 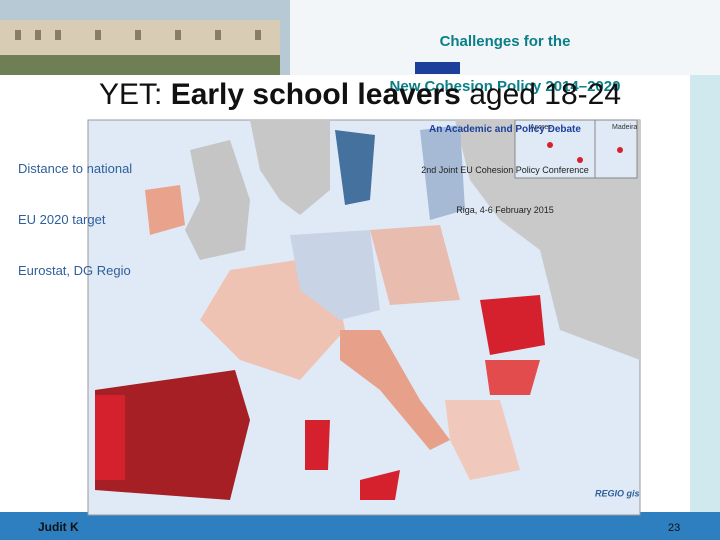 I want to click on bulgaria, so click(x=512, y=377).